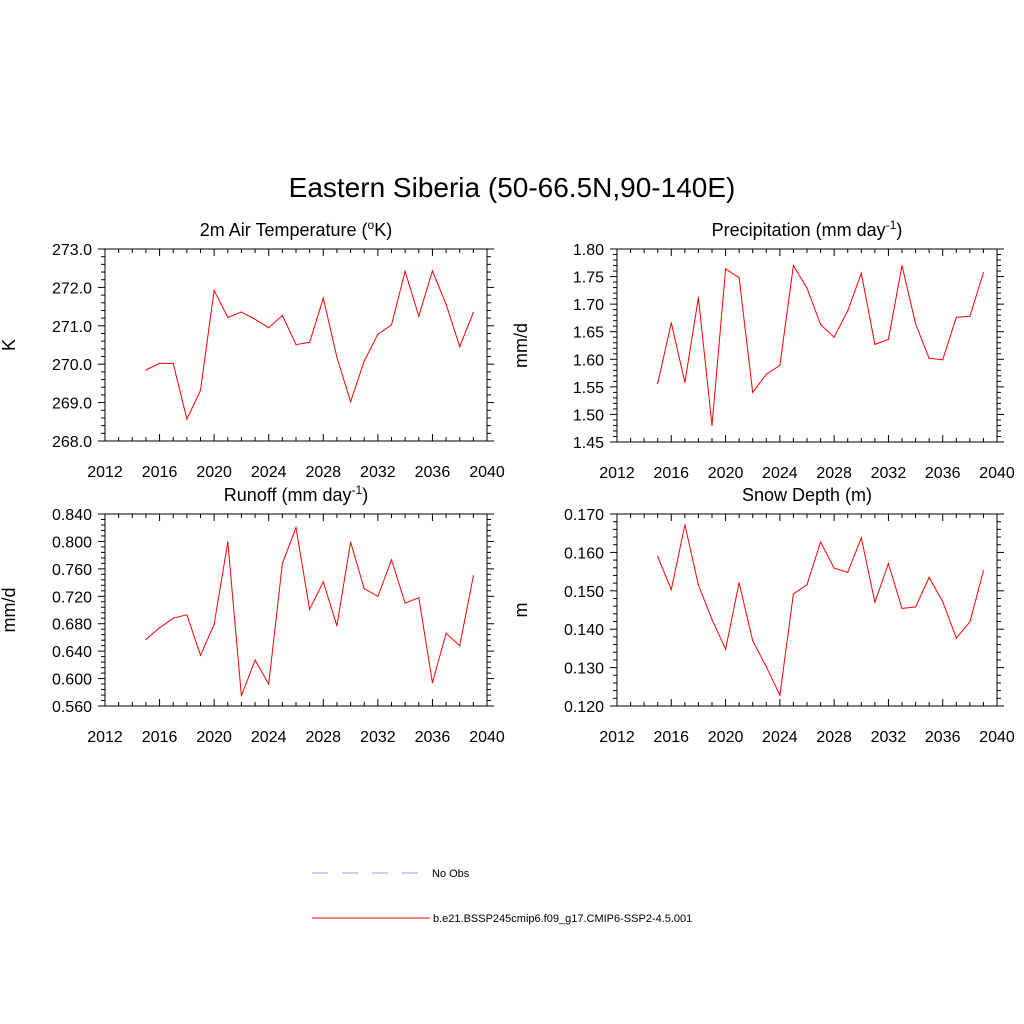  Describe the element at coordinates (584, 669) in the screenshot. I see `snow-depth-ytick-label: 0.130` at that location.